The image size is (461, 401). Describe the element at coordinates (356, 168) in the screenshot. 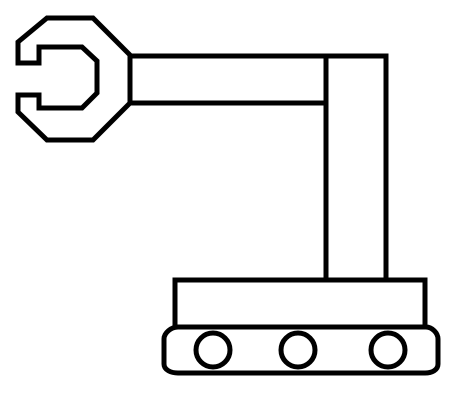

I see `vertical-tower` at that location.